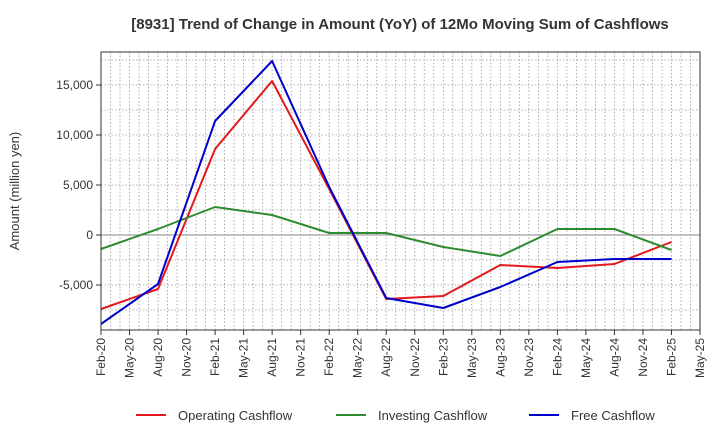  I want to click on y-tick-label: 0, so click(89, 235).